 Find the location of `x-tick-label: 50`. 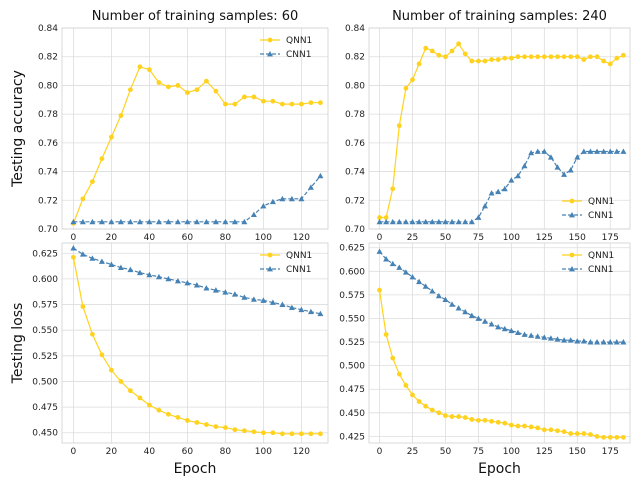

x-tick-label: 50 is located at coordinates (446, 452).